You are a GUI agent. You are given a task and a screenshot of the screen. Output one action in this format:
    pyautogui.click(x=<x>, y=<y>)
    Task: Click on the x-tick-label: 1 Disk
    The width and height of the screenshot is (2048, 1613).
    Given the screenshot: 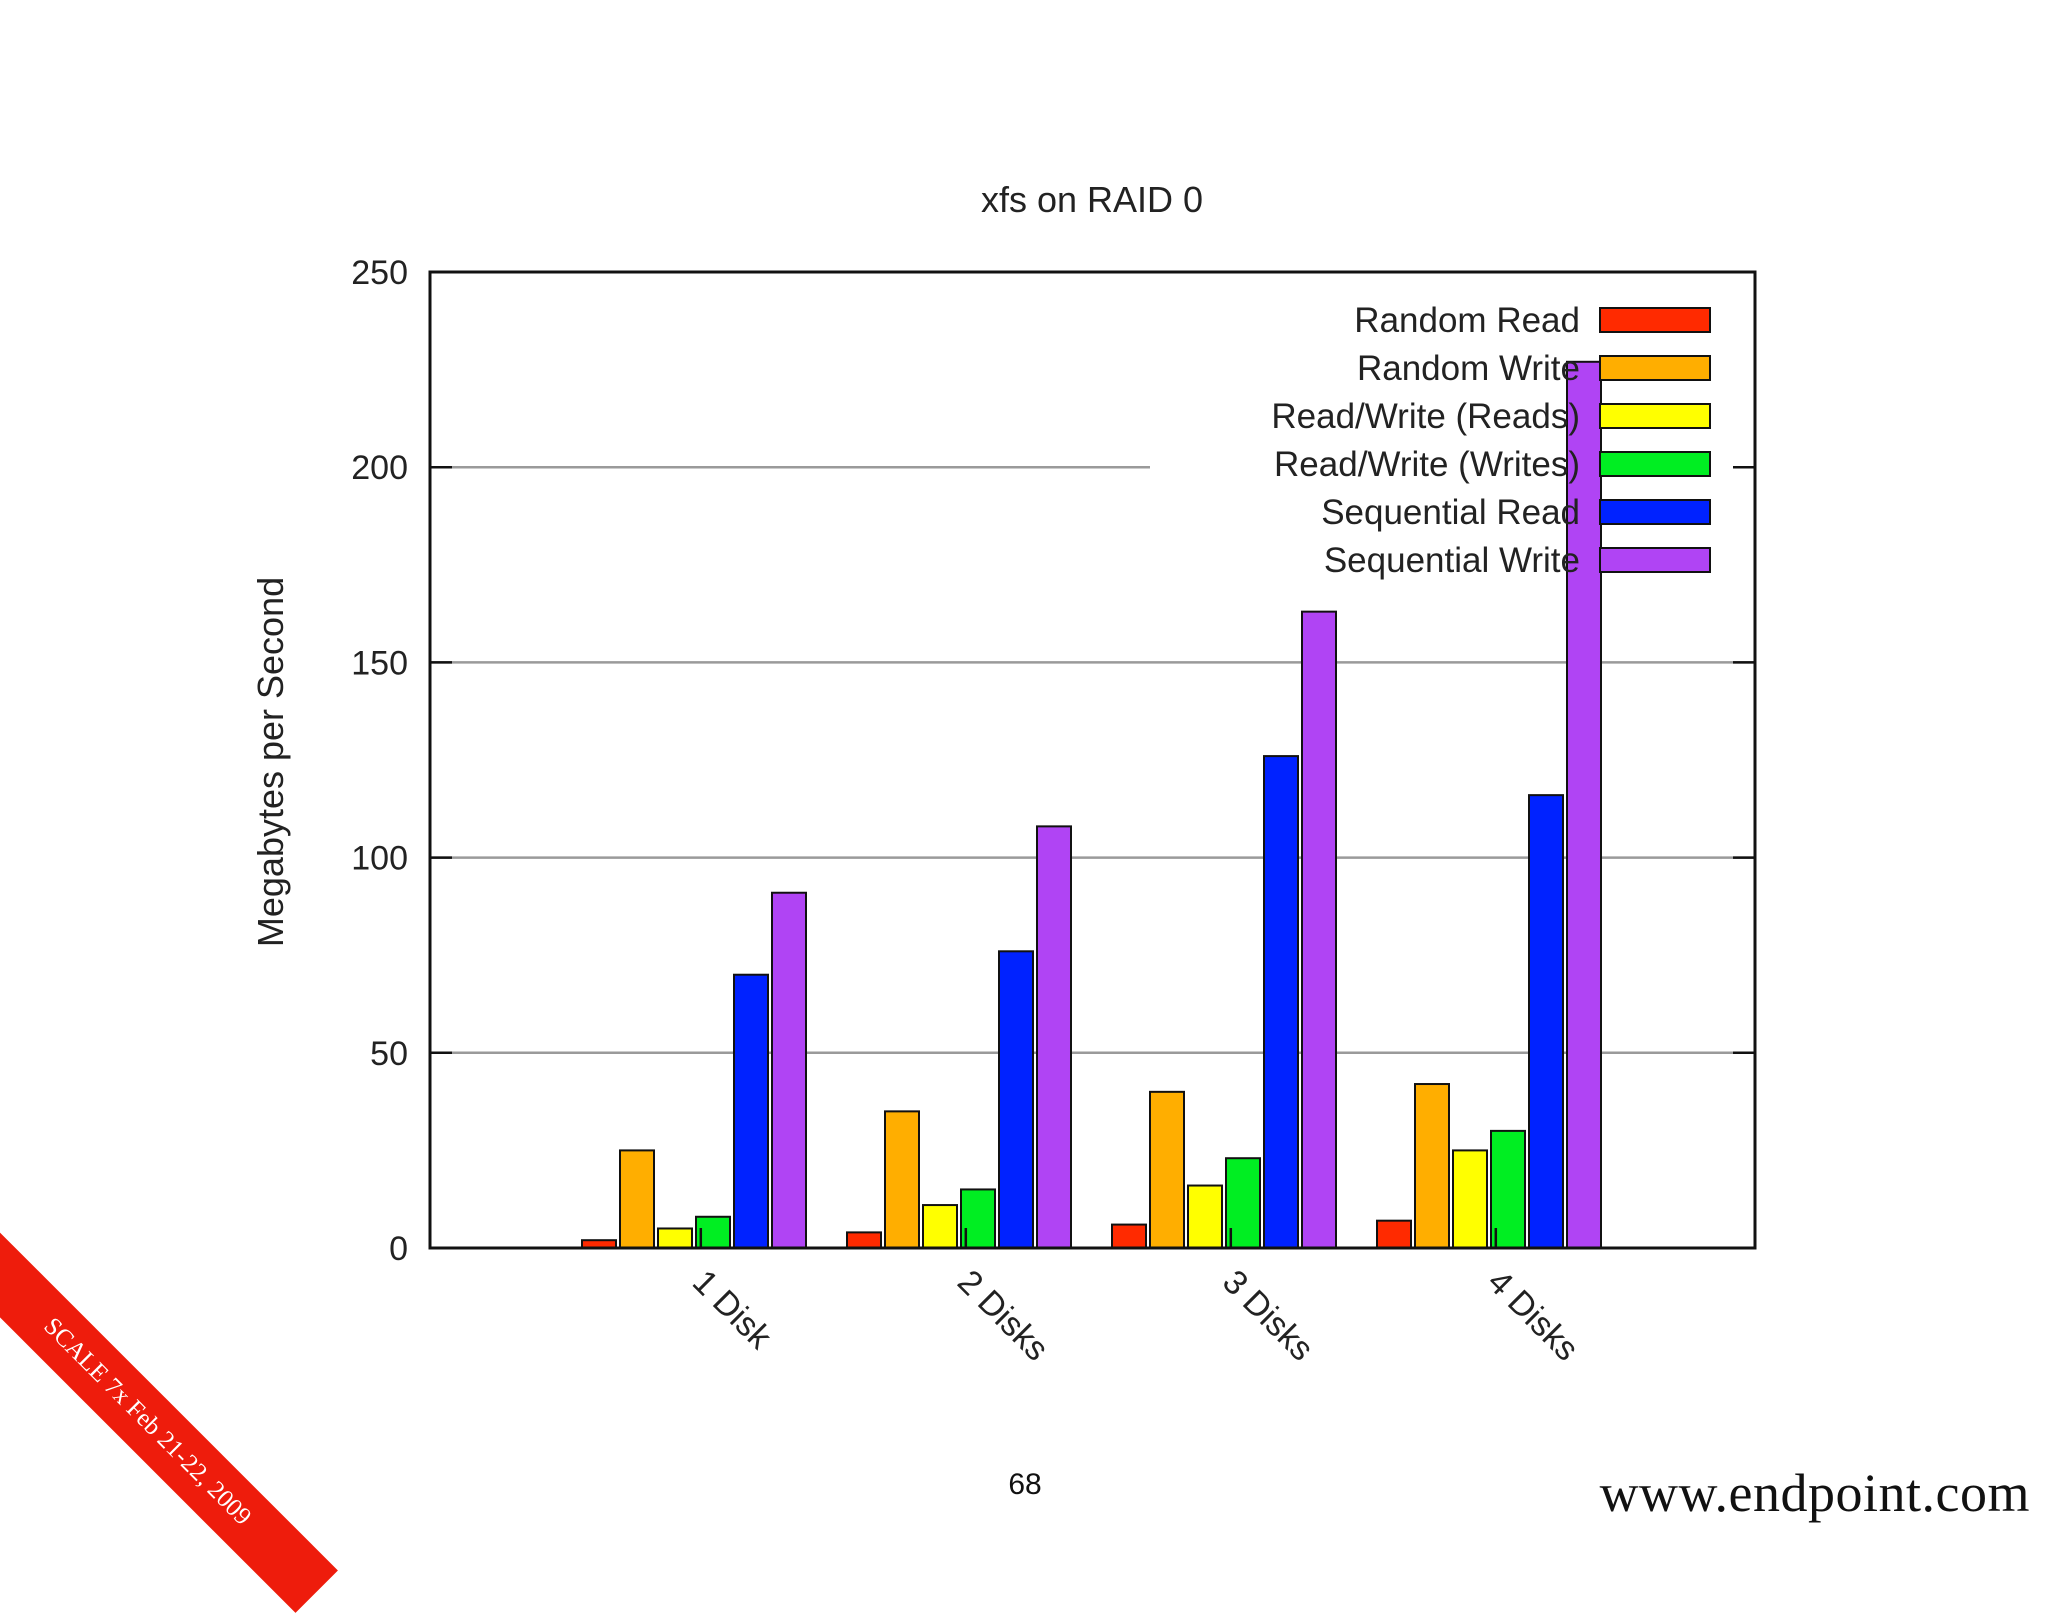 What is the action you would take?
    pyautogui.click(x=732, y=1310)
    